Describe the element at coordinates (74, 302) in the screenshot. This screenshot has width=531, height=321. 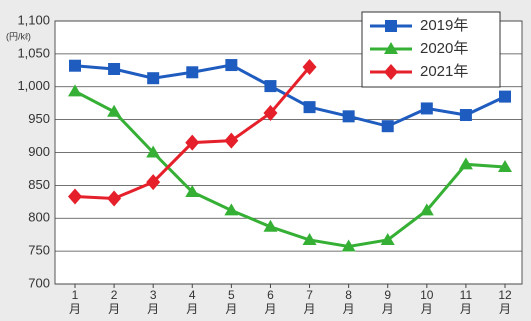
I see `x-tick-label: 1 月` at that location.